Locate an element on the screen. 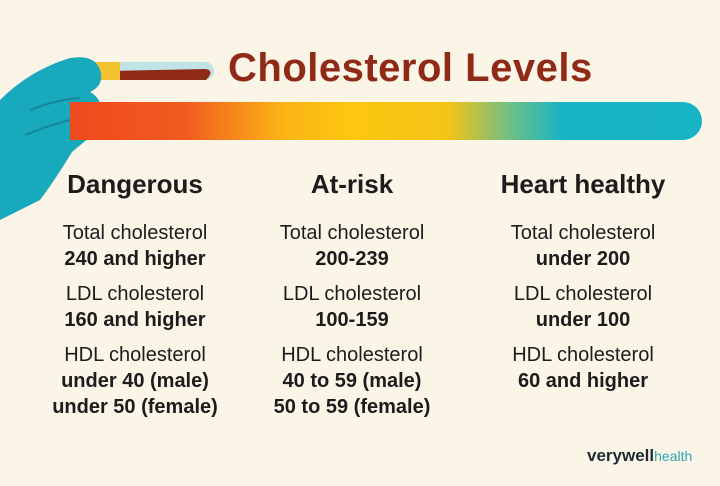 The height and width of the screenshot is (486, 720). column-heading: Heart healthy is located at coordinates (583, 184).